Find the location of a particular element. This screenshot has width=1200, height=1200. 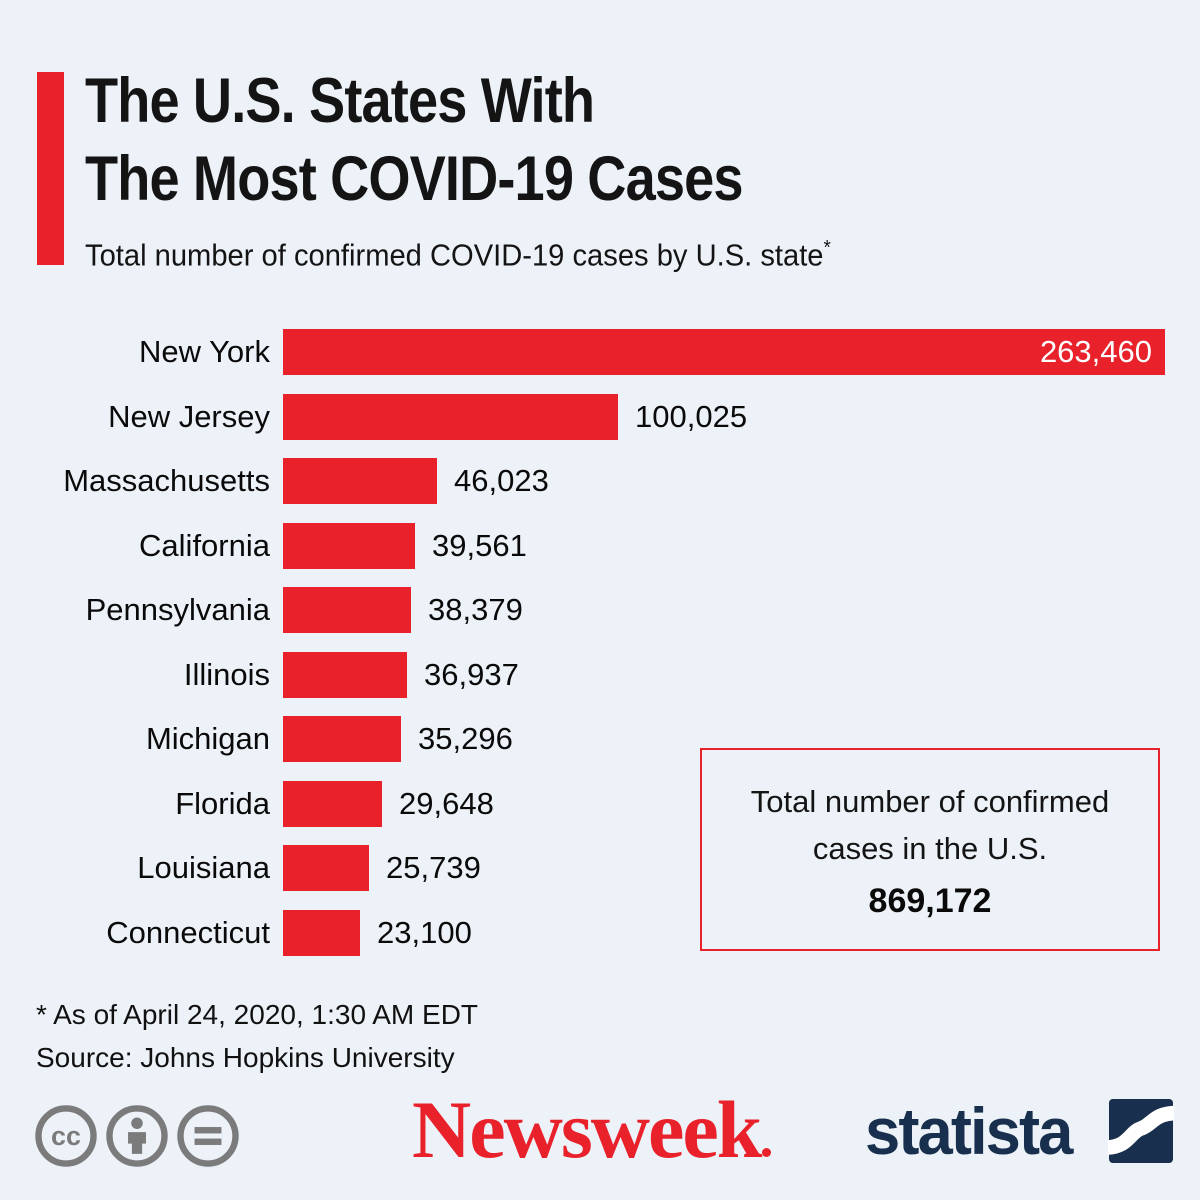

footnote-source: Source: Johns Hopkins University is located at coordinates (245, 1057).